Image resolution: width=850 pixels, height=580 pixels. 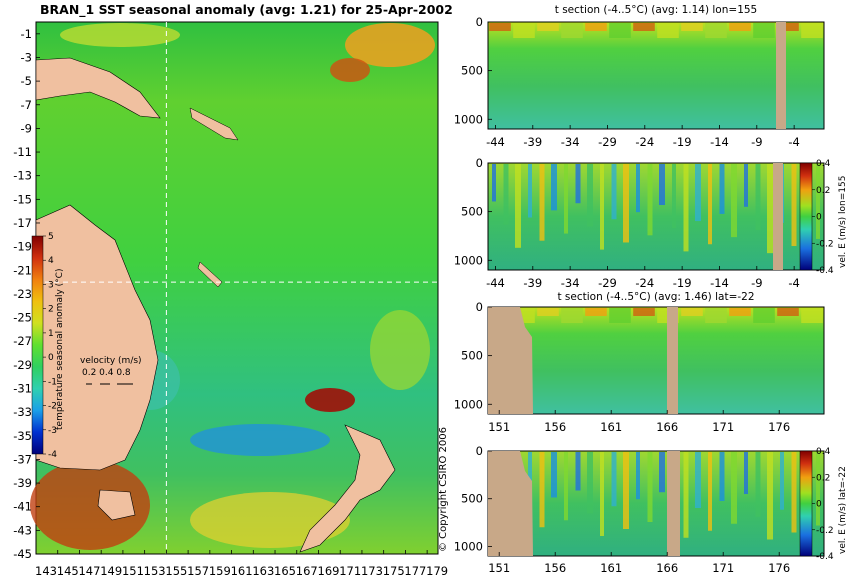 What do you see at coordinates (644, 283) in the screenshot?
I see `section-x-tick-label: -24` at bounding box center [644, 283].